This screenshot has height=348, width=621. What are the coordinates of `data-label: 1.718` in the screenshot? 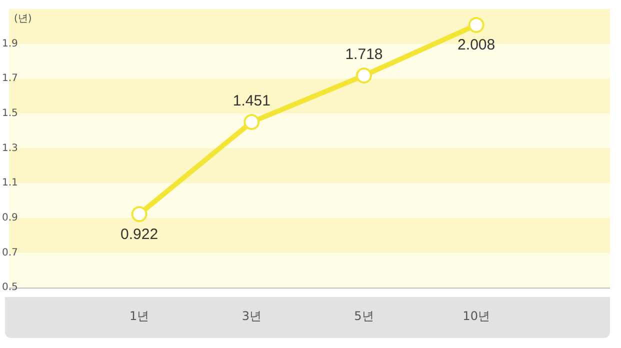 It's located at (364, 55).